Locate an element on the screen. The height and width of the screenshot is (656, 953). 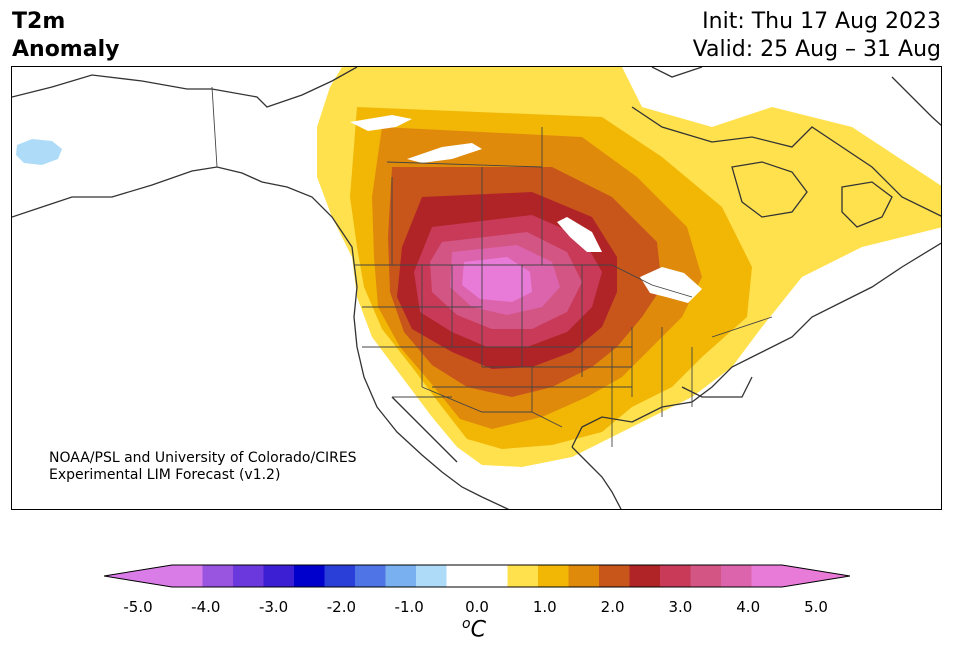
colorbar-under-arrow is located at coordinates (138, 576).